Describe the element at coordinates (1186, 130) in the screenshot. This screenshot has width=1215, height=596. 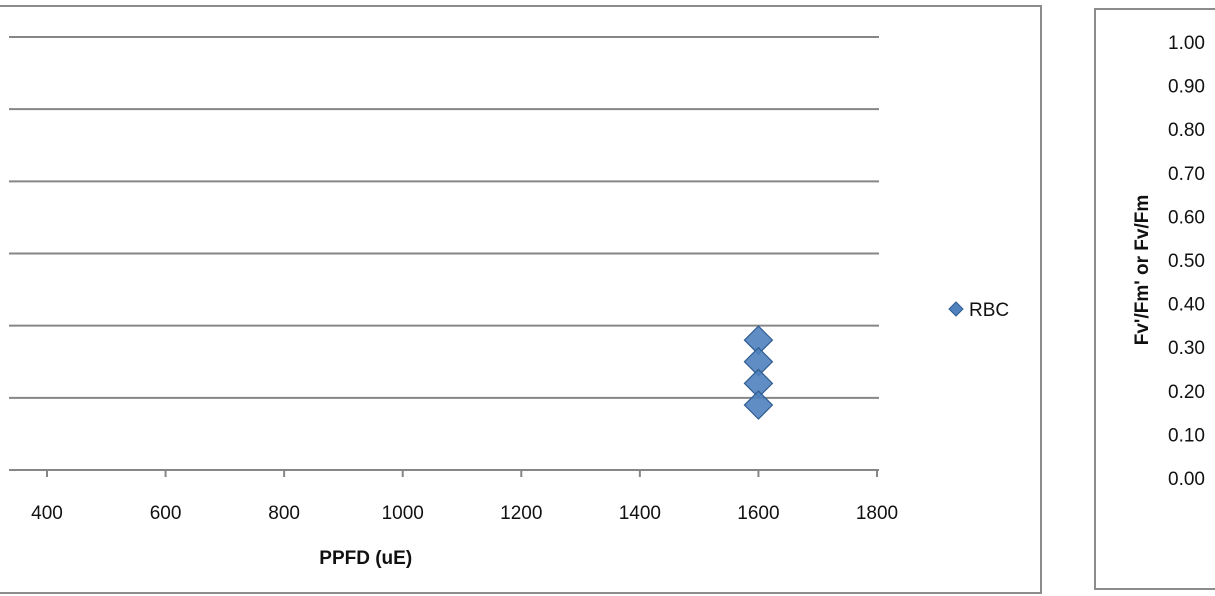
I see `y-tick-label: 0.80` at that location.